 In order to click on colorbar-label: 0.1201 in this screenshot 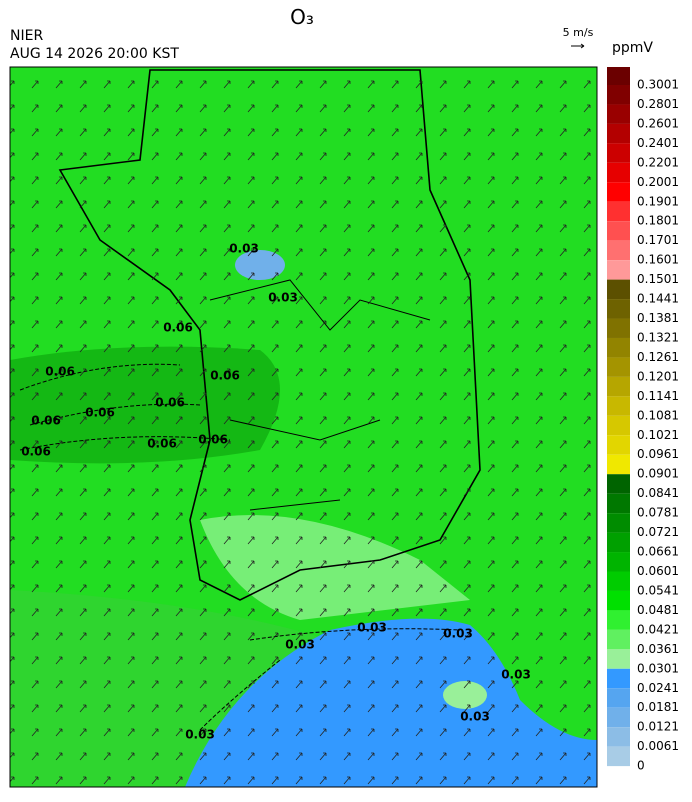, I will do `click(658, 376)`.